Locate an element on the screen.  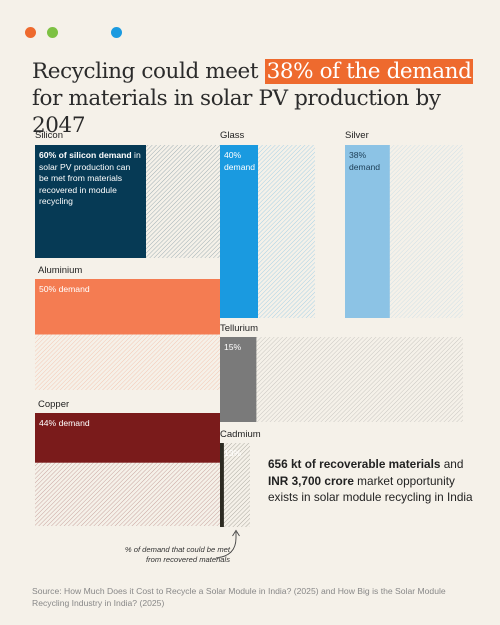
title-highlight: 38% of the demand is located at coordinates (369, 71).